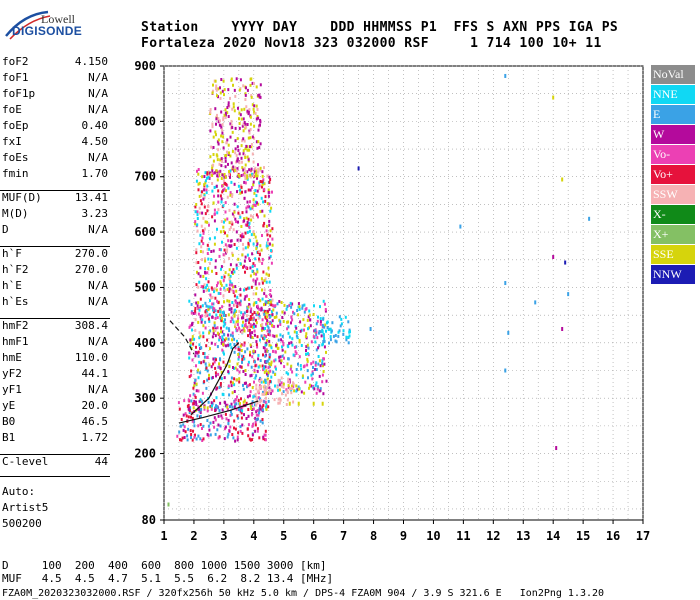  I want to click on param-row: hmF2 308.4, so click(55, 326).